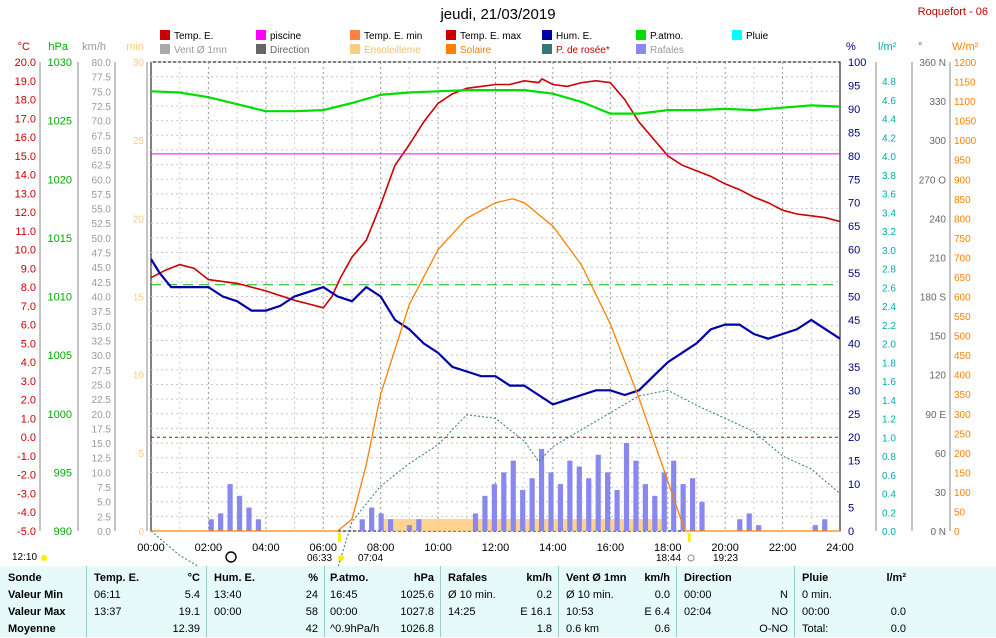 The width and height of the screenshot is (996, 638). I want to click on wind-tick-label: 0.0, so click(104, 532).